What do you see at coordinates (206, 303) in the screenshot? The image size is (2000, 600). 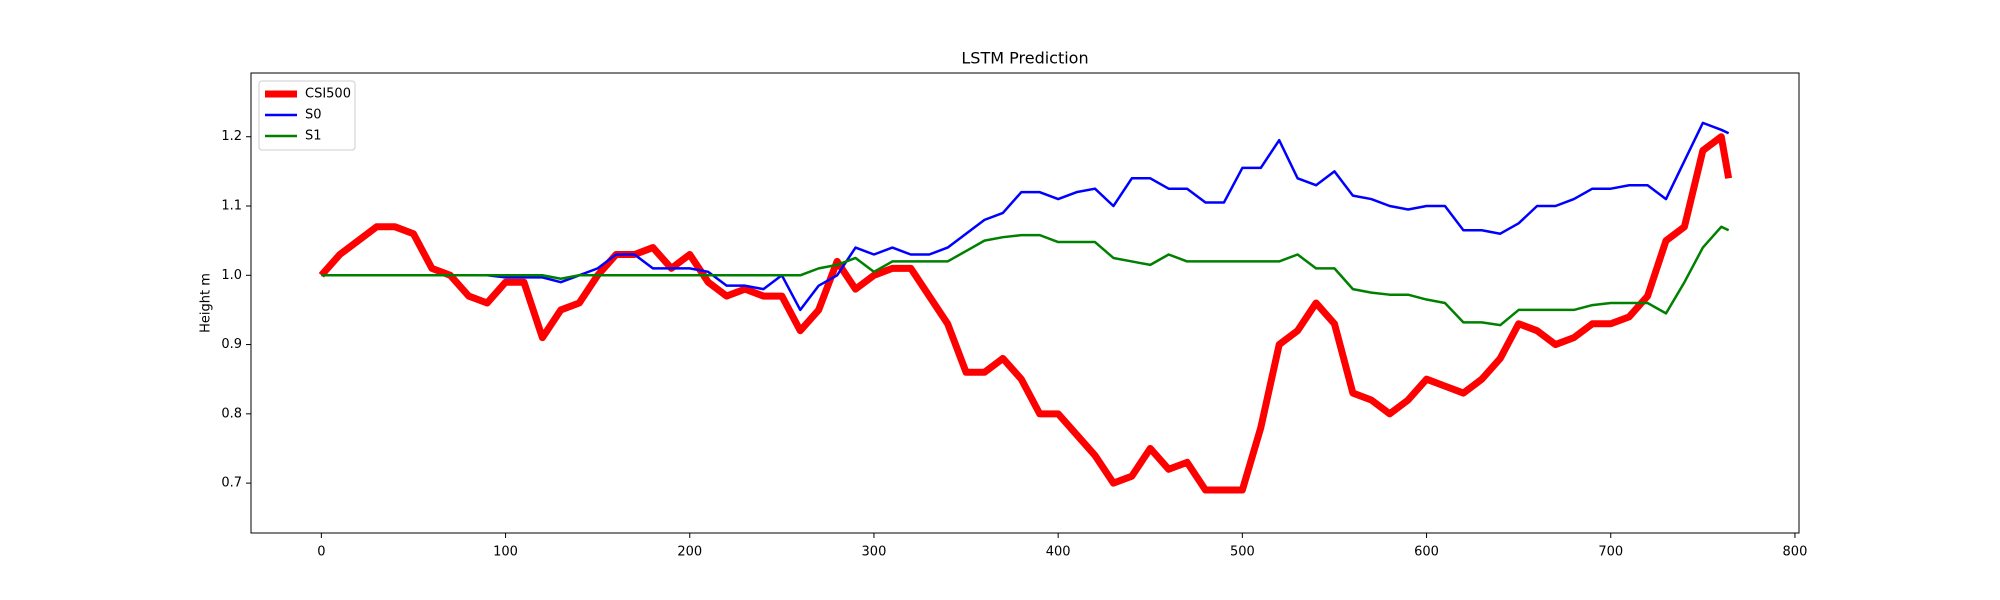 I see `y-axis-label: Height m` at bounding box center [206, 303].